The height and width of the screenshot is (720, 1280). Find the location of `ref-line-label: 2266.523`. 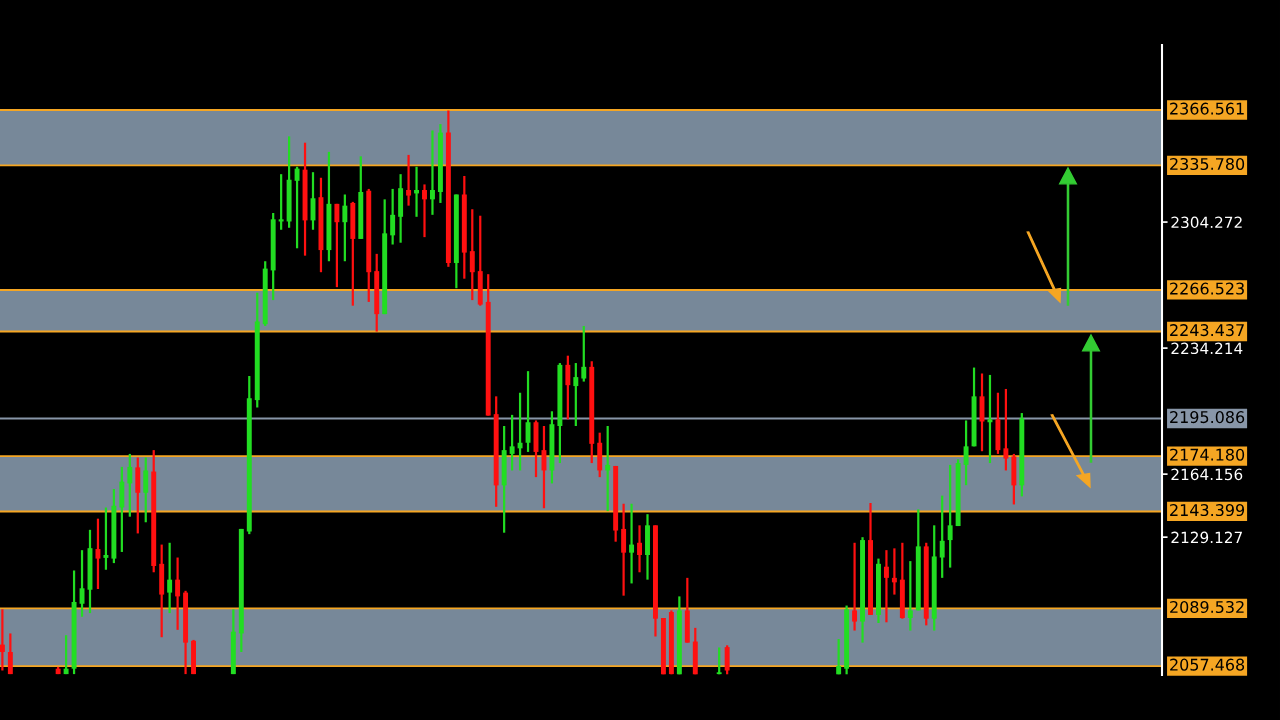

ref-line-label: 2266.523 is located at coordinates (1207, 288).